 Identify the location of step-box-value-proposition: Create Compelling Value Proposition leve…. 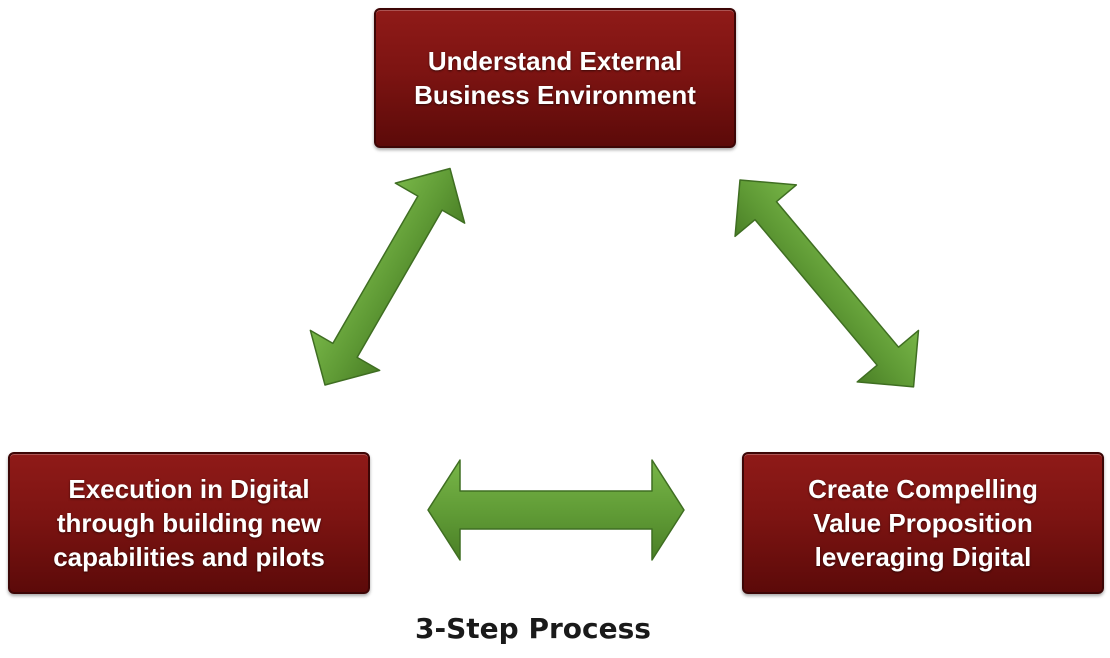
(923, 523).